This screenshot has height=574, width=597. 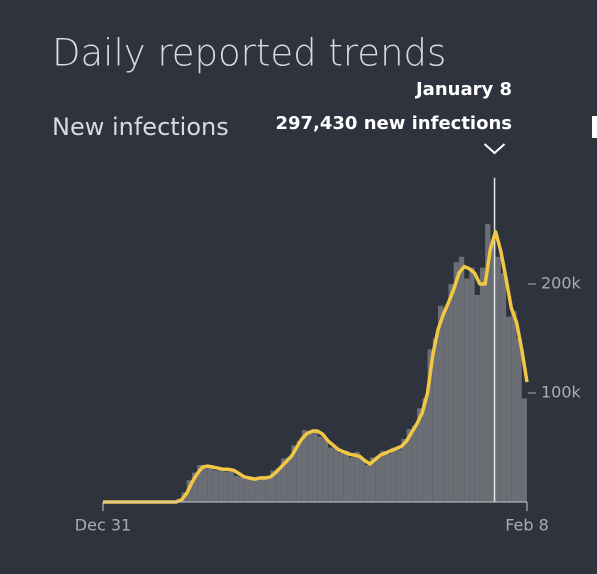 What do you see at coordinates (249, 53) in the screenshot?
I see `chart-title: Daily reported trends` at bounding box center [249, 53].